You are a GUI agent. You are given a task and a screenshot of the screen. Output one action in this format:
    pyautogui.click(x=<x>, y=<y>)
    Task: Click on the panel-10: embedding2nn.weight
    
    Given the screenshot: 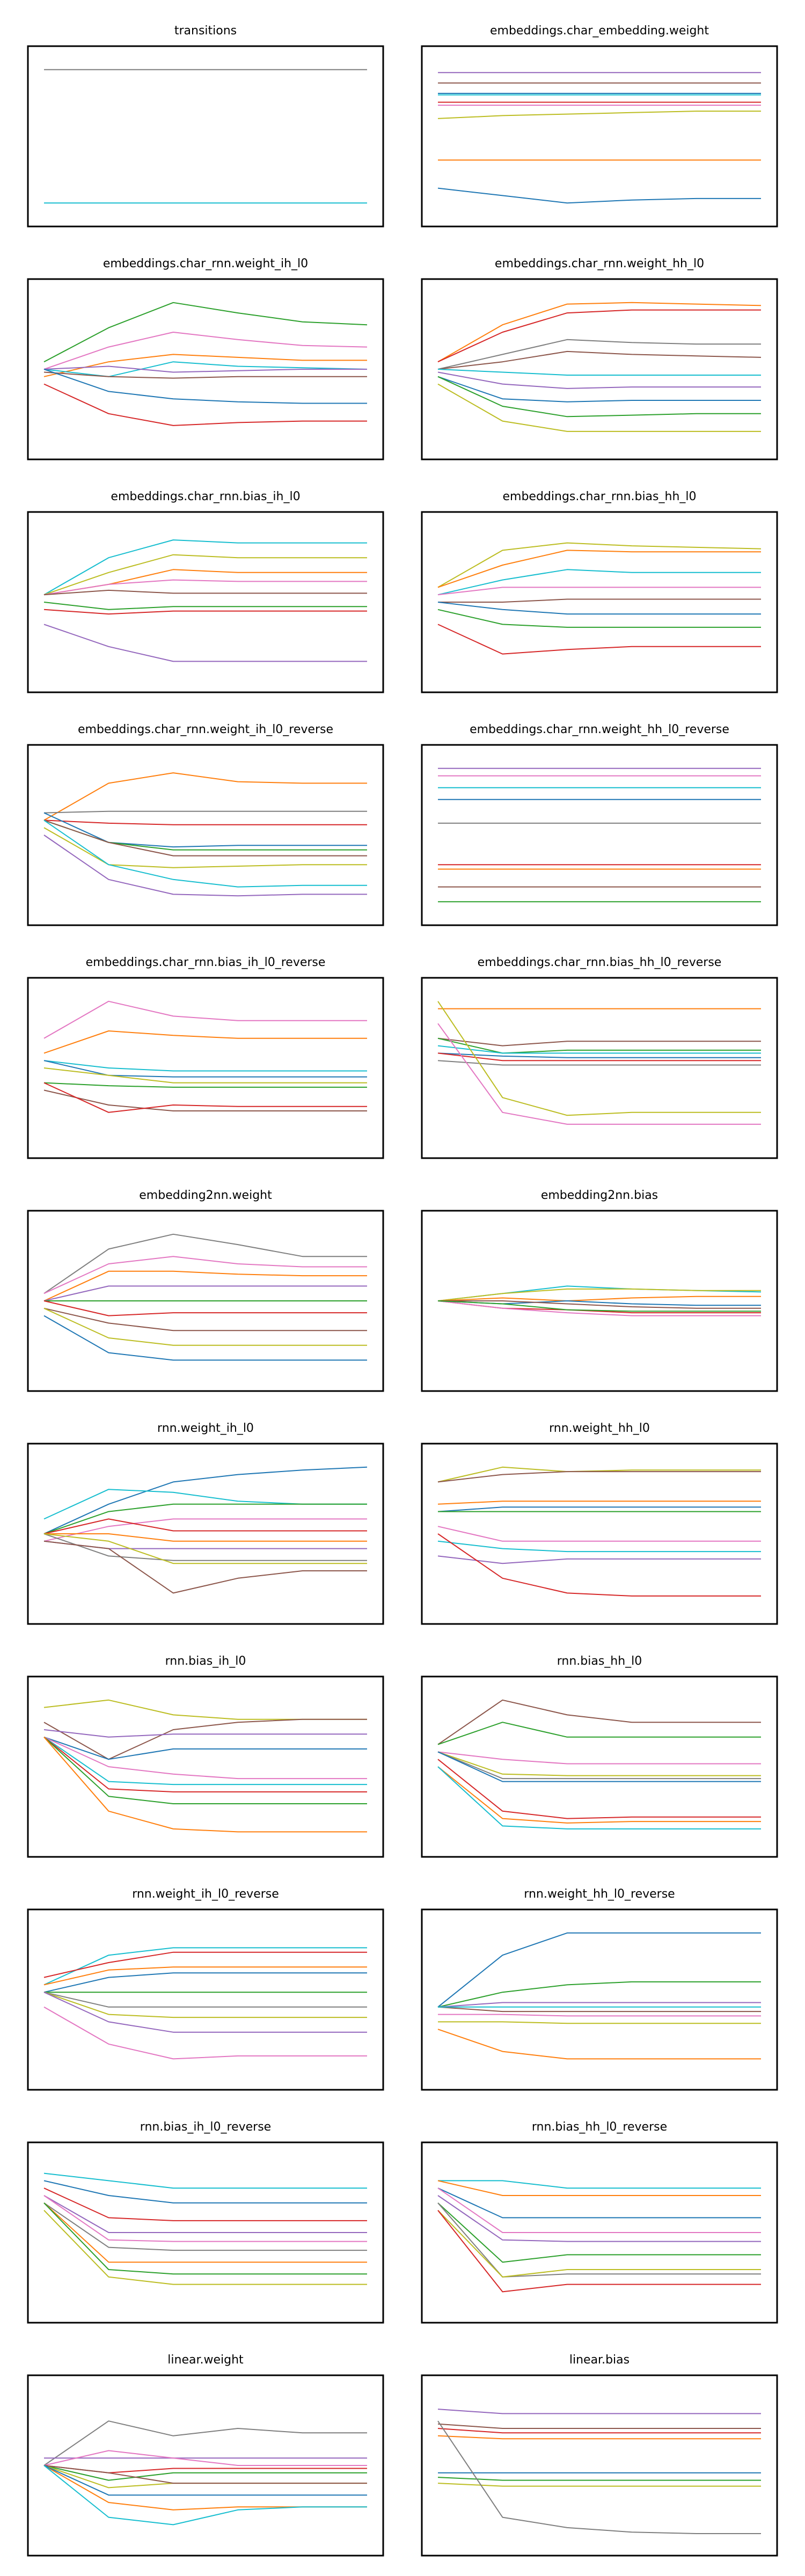 What is the action you would take?
    pyautogui.click(x=205, y=1290)
    